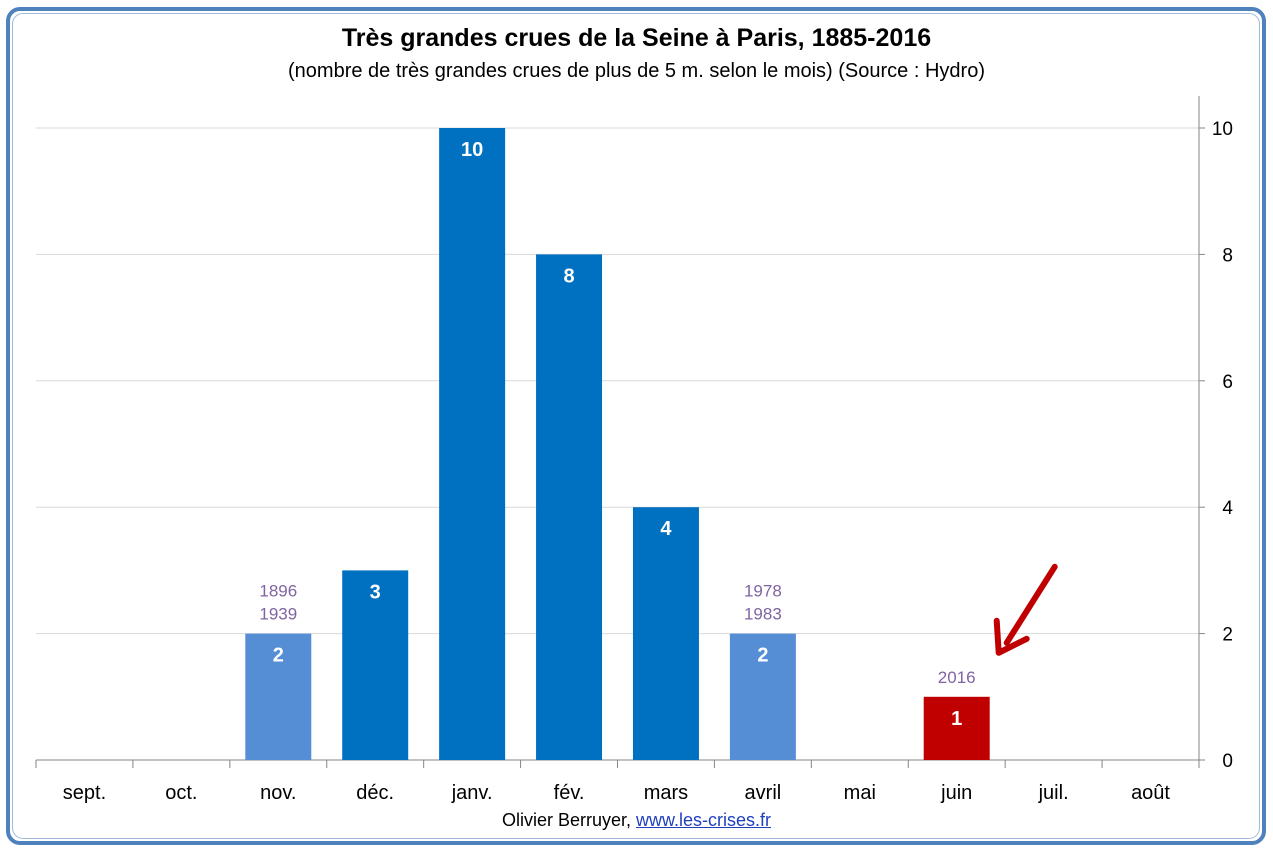  I want to click on year-annotation: 1978, so click(763, 591).